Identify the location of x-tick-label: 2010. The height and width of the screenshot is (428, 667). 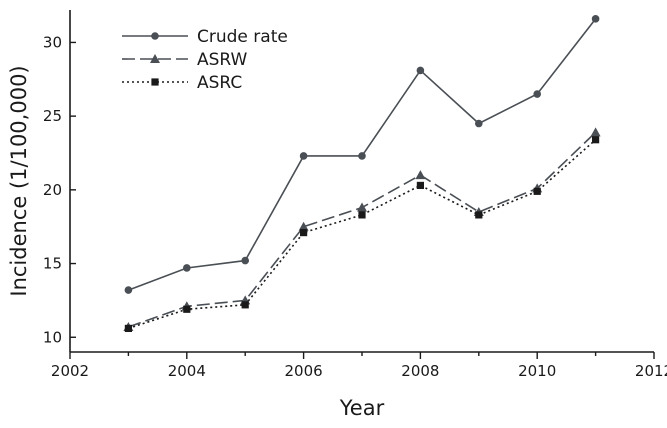
(537, 371).